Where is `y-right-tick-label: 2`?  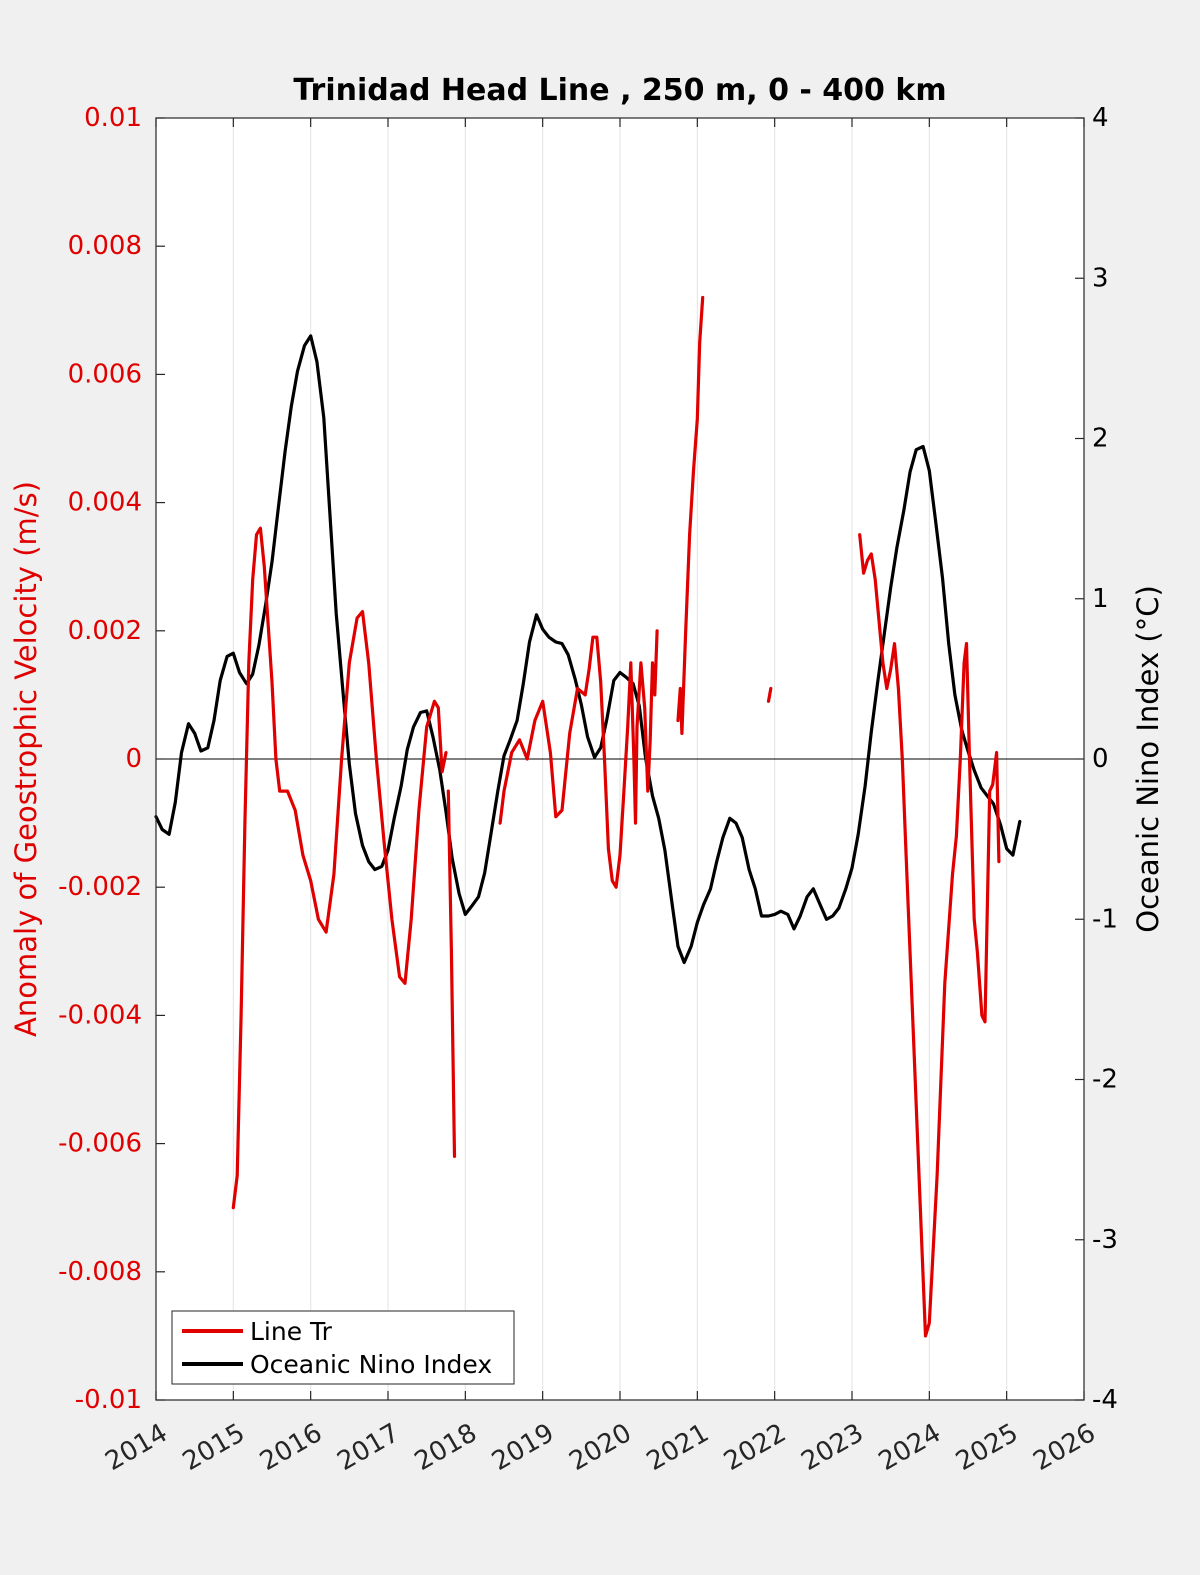
y-right-tick-label: 2 is located at coordinates (1100, 439).